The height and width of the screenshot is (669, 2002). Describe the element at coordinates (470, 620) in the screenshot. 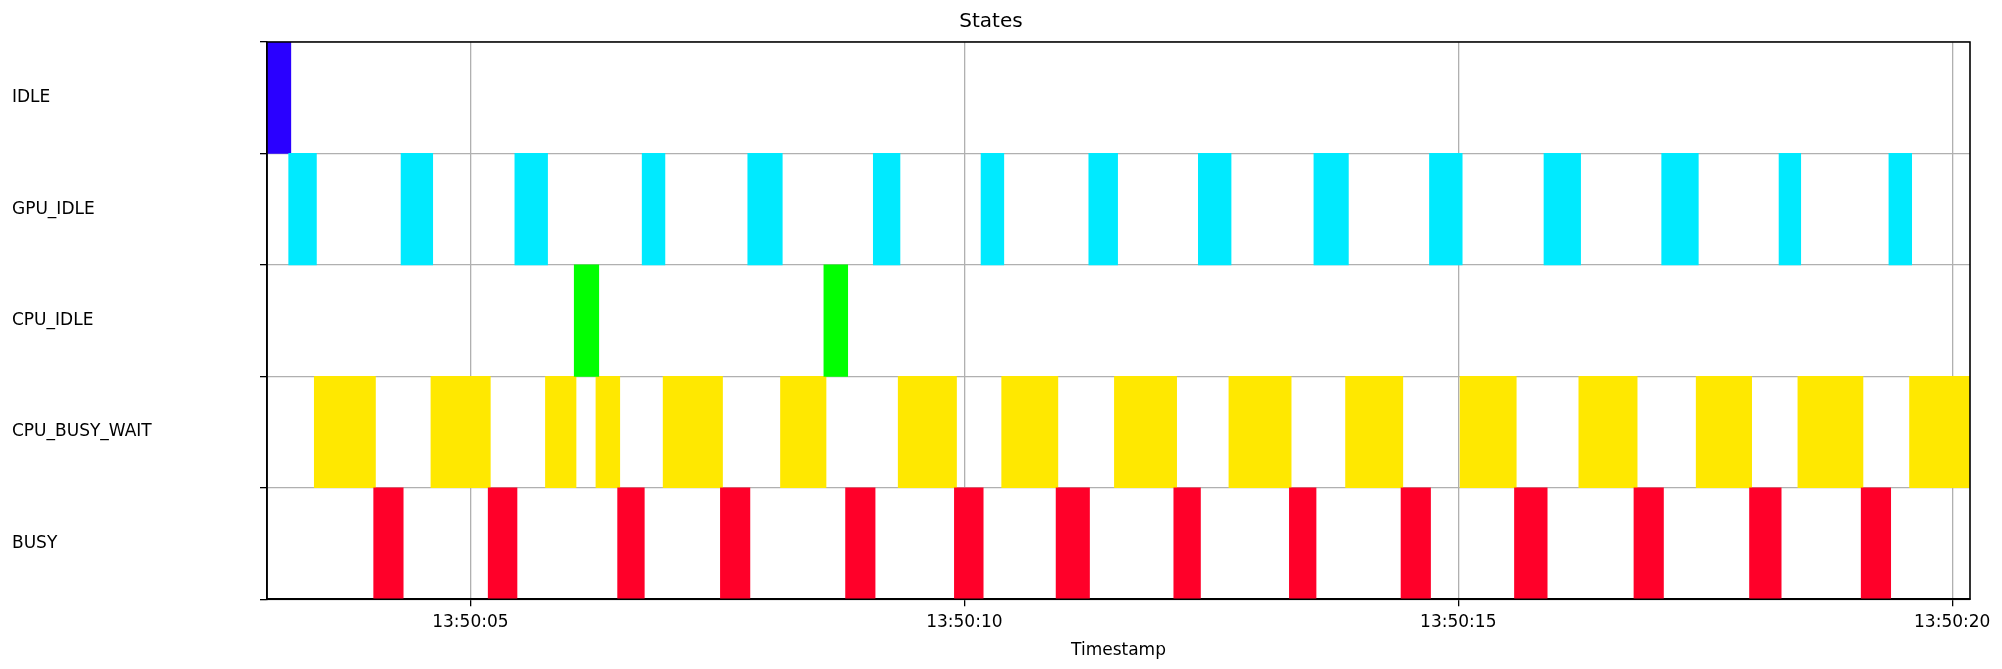

I see `x-tick-label: 13:50:05` at that location.